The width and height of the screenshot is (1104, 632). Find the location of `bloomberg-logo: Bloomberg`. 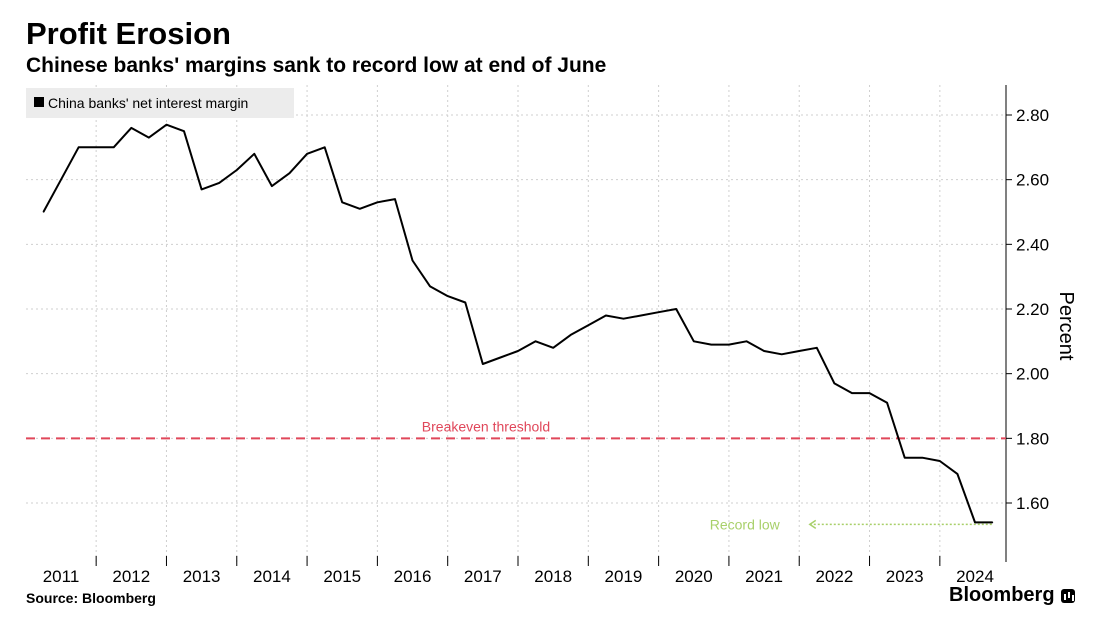

bloomberg-logo: Bloomberg is located at coordinates (1012, 595).